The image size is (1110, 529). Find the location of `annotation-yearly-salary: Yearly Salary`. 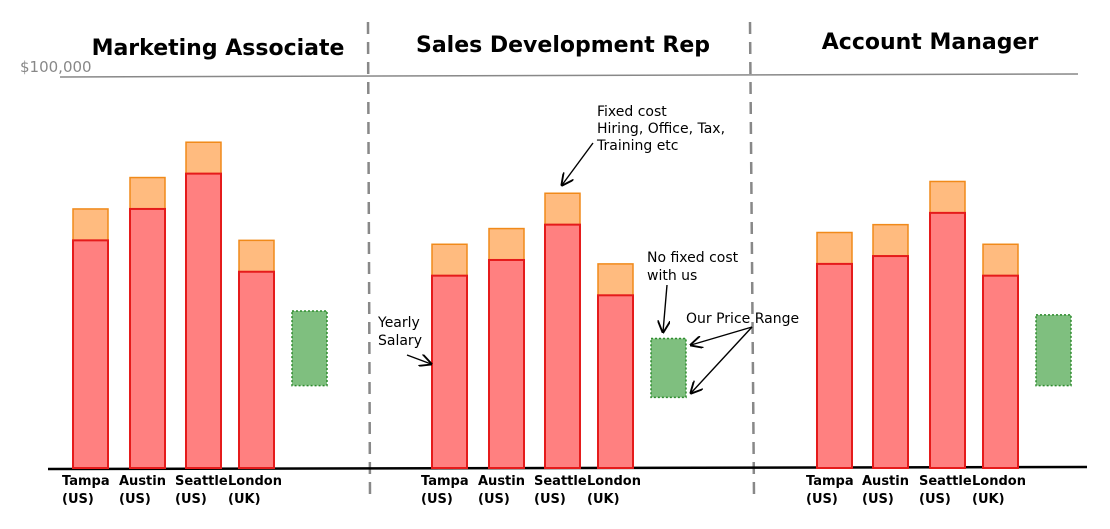

annotation-yearly-salary: Yearly Salary is located at coordinates (404, 339).